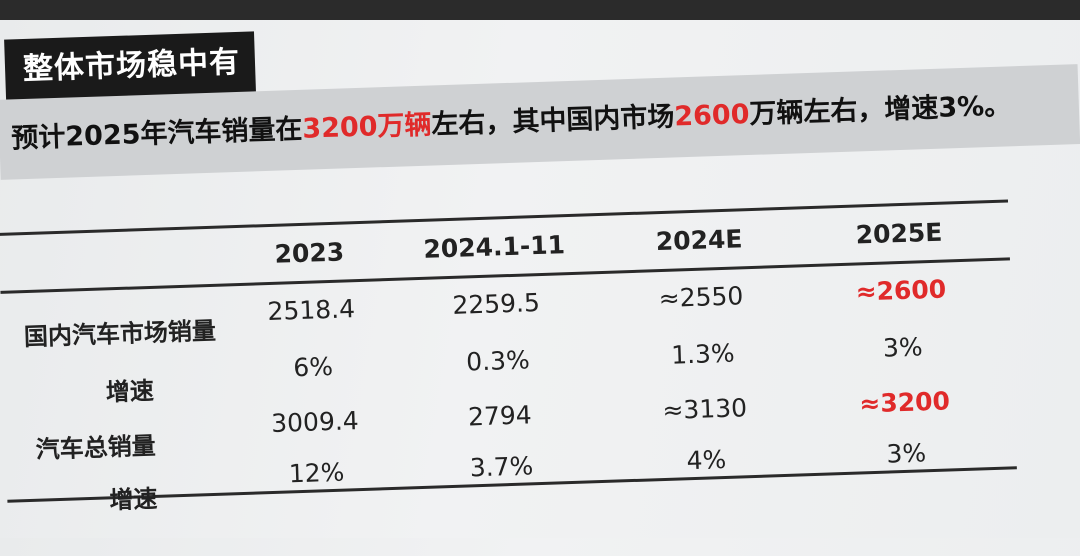 This screenshot has height=556, width=1080. What do you see at coordinates (316, 473) in the screenshot?
I see `table-cell: 12%` at bounding box center [316, 473].